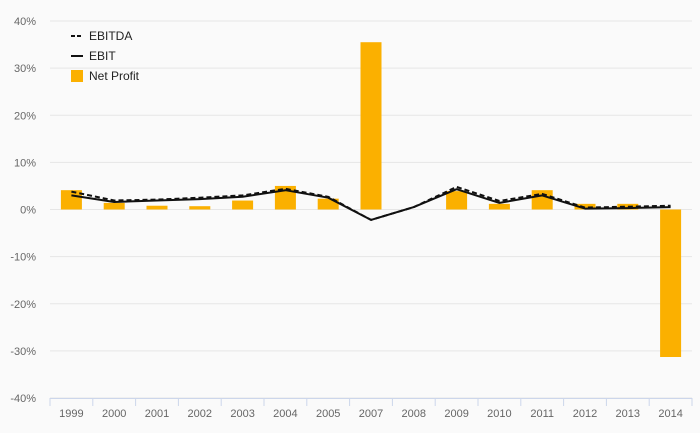 This screenshot has height=433, width=700. What do you see at coordinates (110, 36) in the screenshot?
I see `legend-label: EBITDA` at bounding box center [110, 36].